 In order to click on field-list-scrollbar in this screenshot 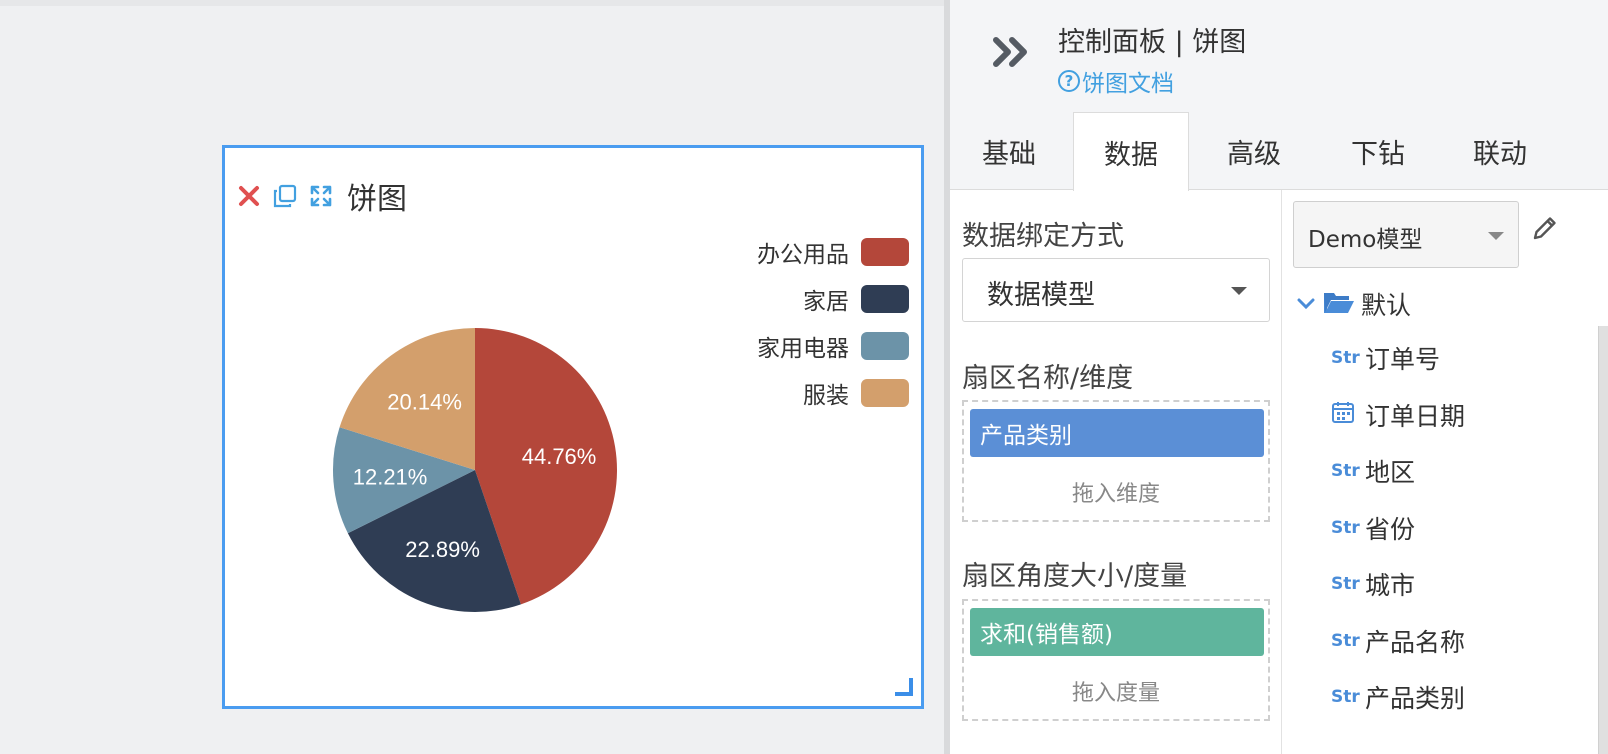, I will do `click(1603, 540)`.